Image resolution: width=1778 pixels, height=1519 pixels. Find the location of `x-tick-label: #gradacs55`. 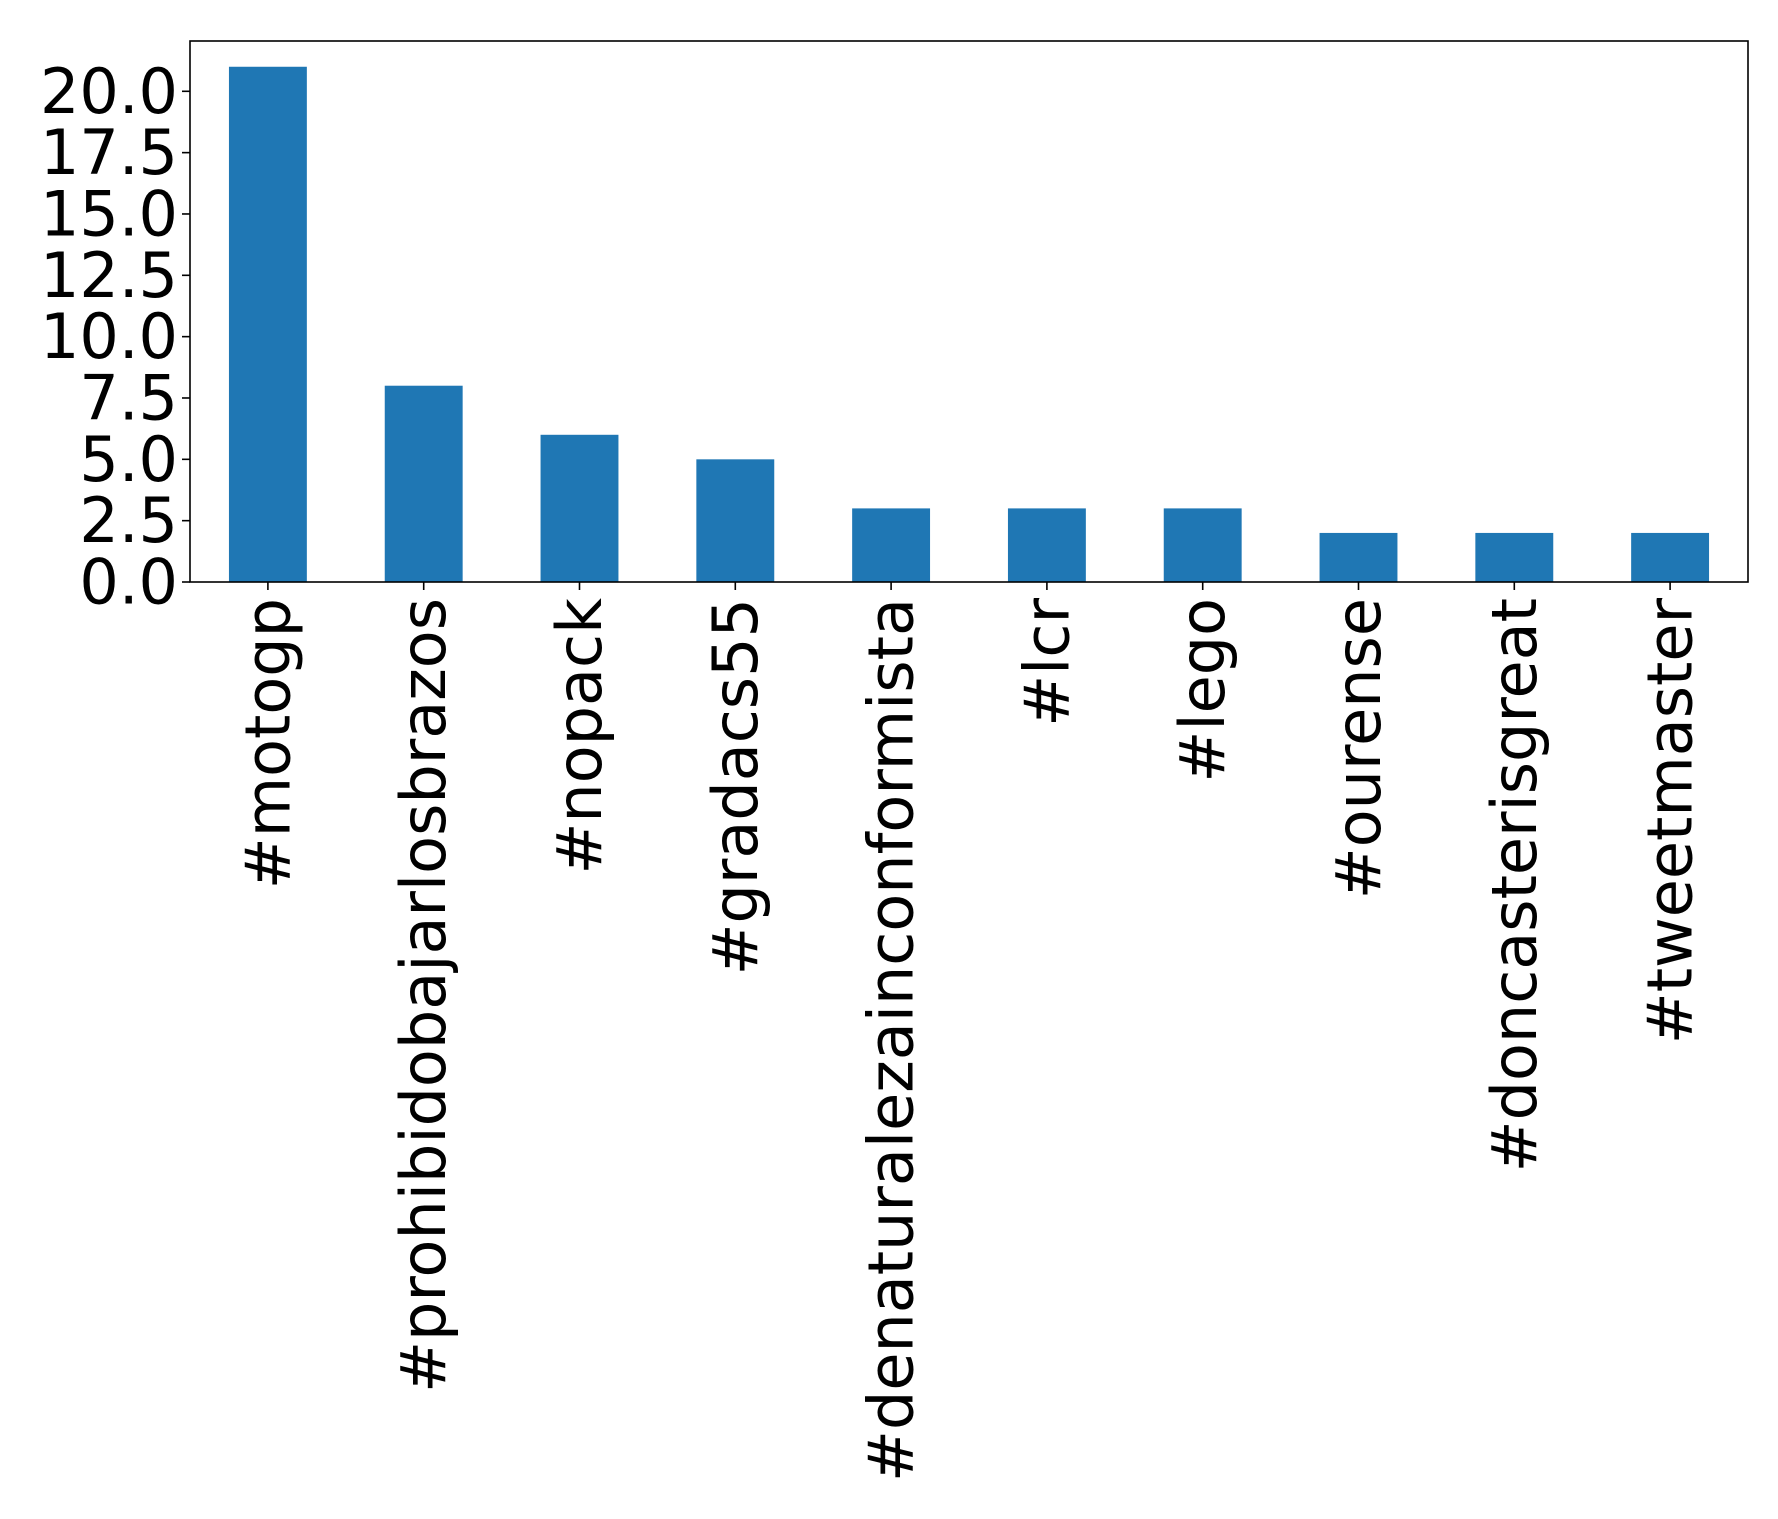

x-tick-label: #gradacs55 is located at coordinates (735, 786).